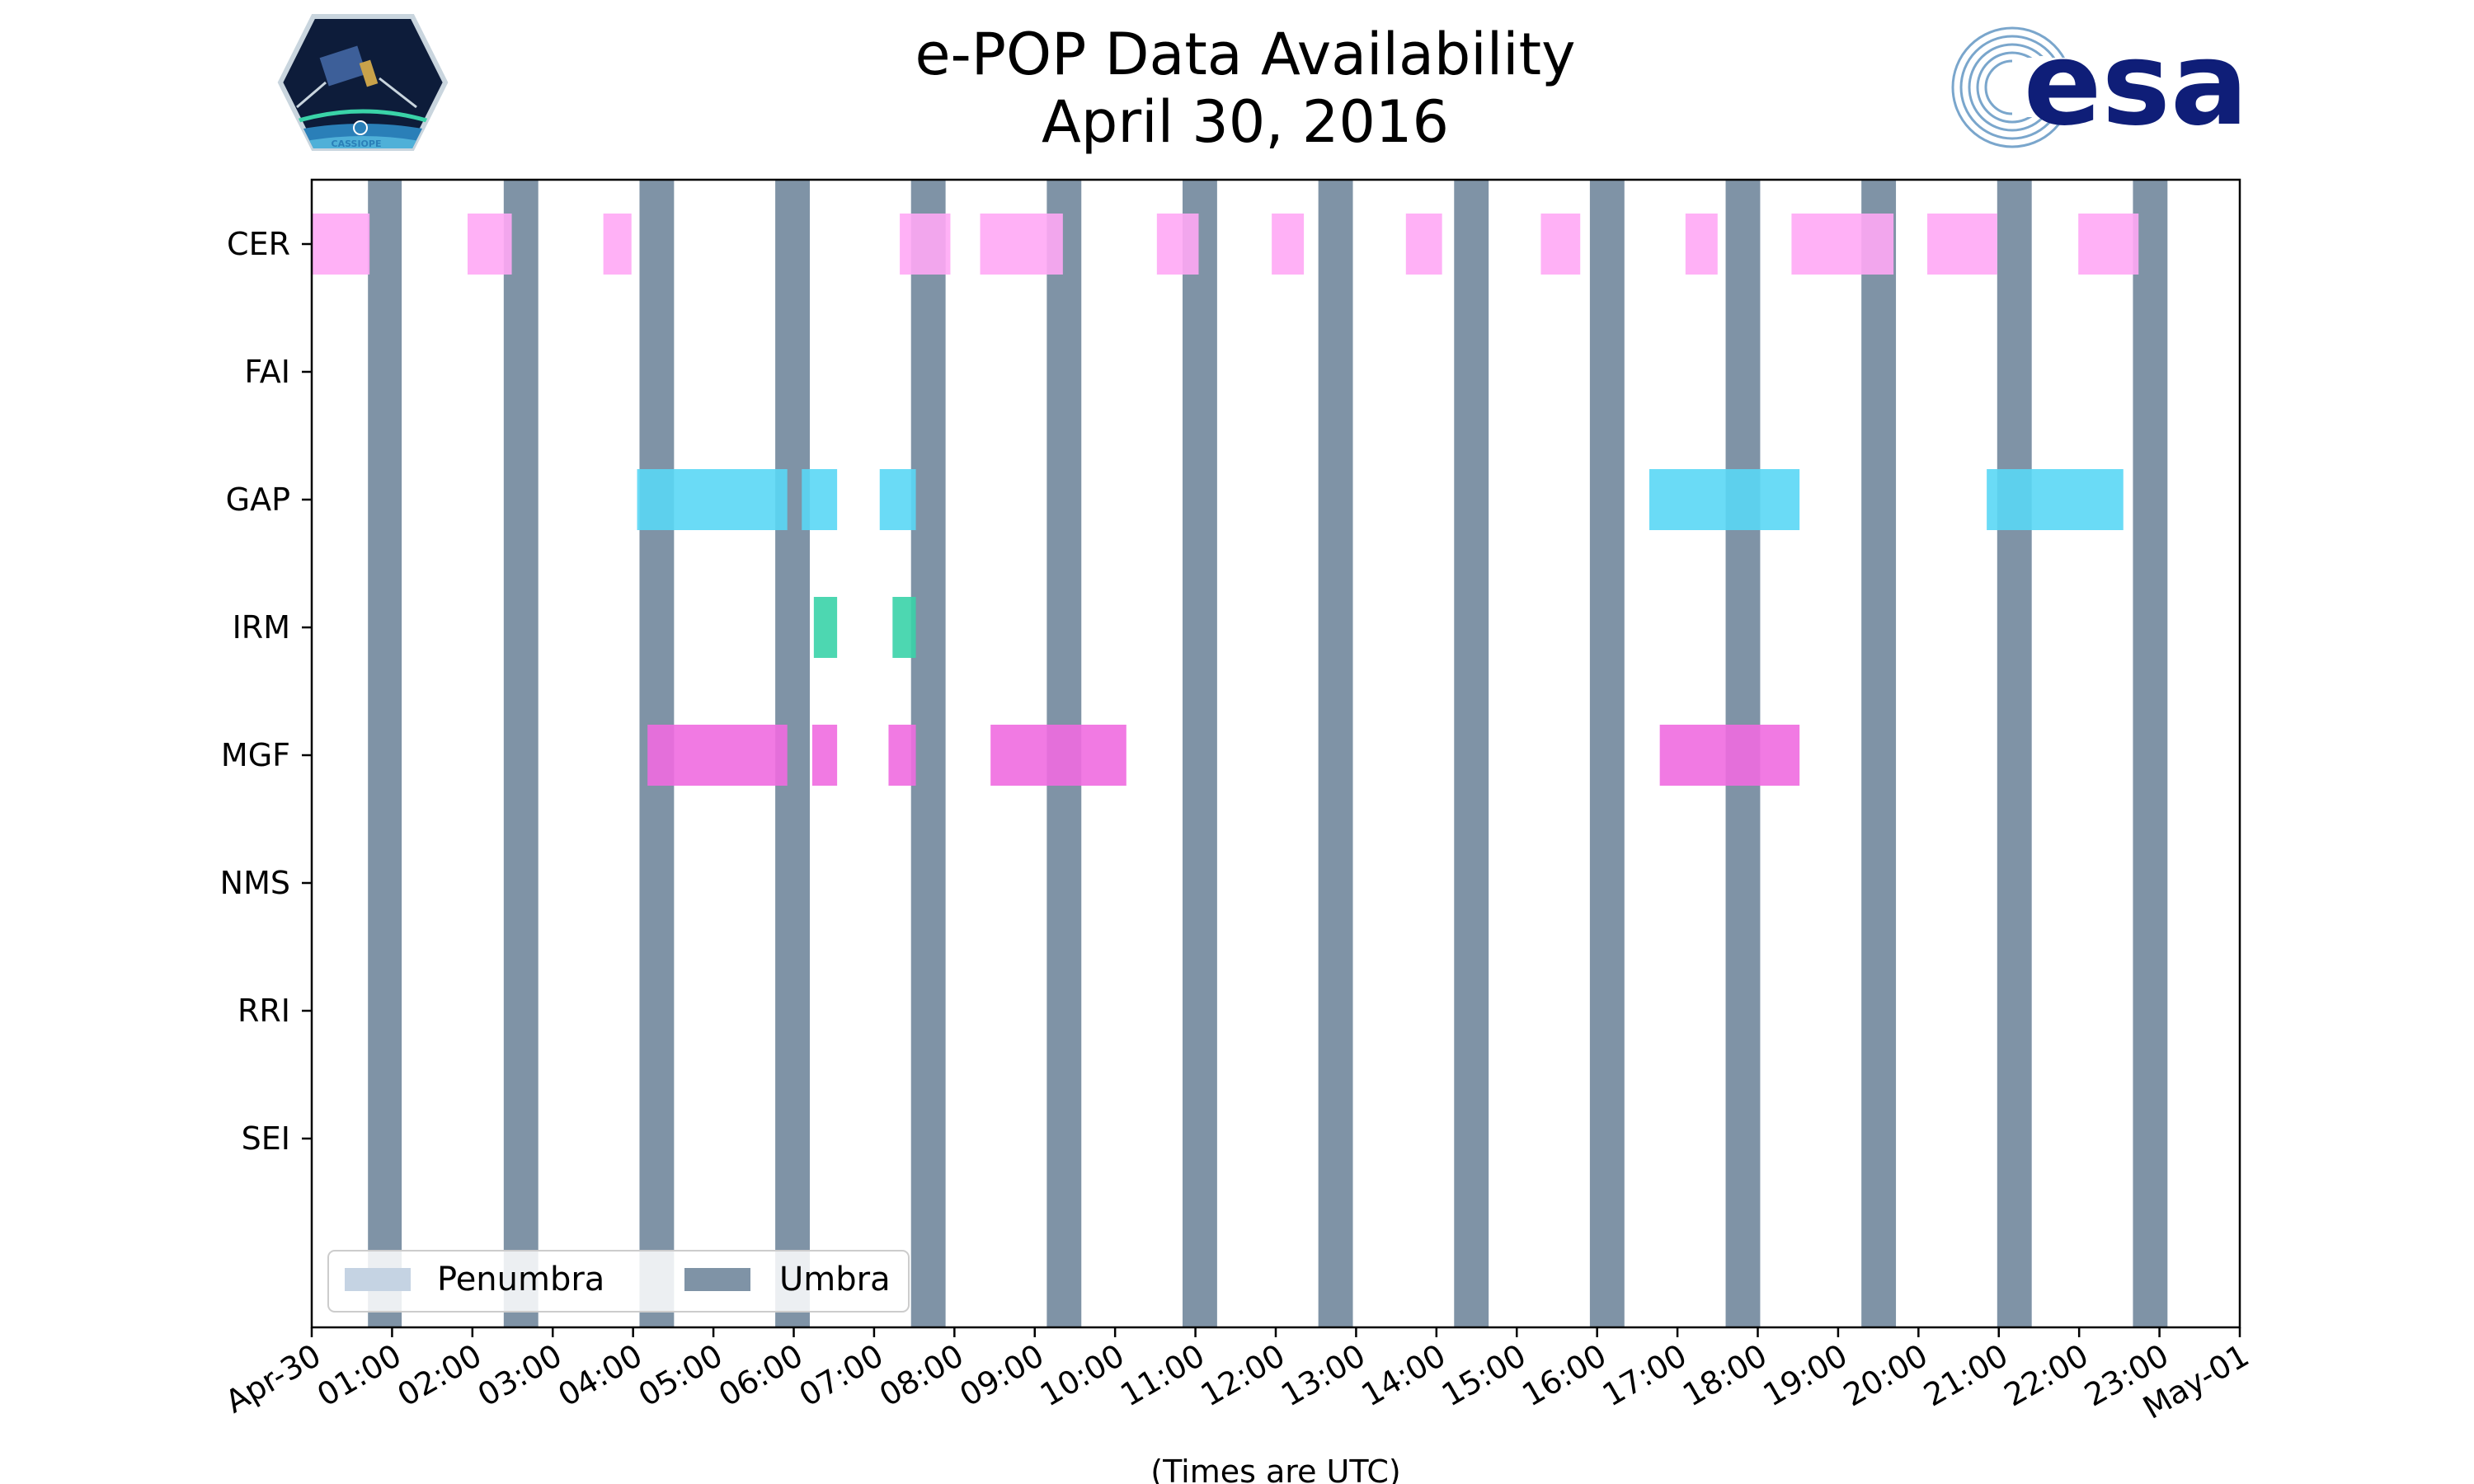 Image resolution: width=2474 pixels, height=1484 pixels. Describe the element at coordinates (520, 1279) in the screenshot. I see `legend-label-penumbra: Penumbra` at that location.